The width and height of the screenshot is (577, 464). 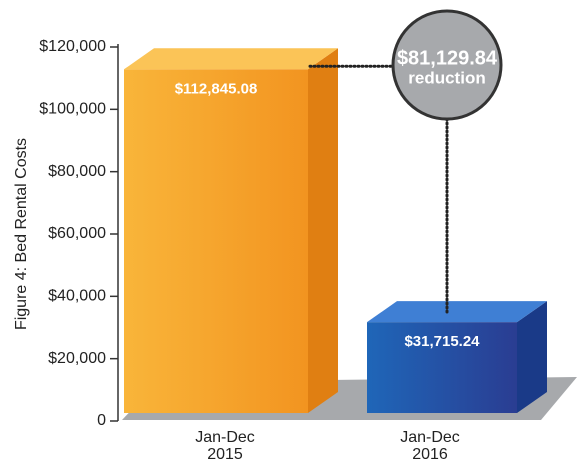 What do you see at coordinates (447, 58) in the screenshot?
I see `annotation-amount: $81,129.84` at bounding box center [447, 58].